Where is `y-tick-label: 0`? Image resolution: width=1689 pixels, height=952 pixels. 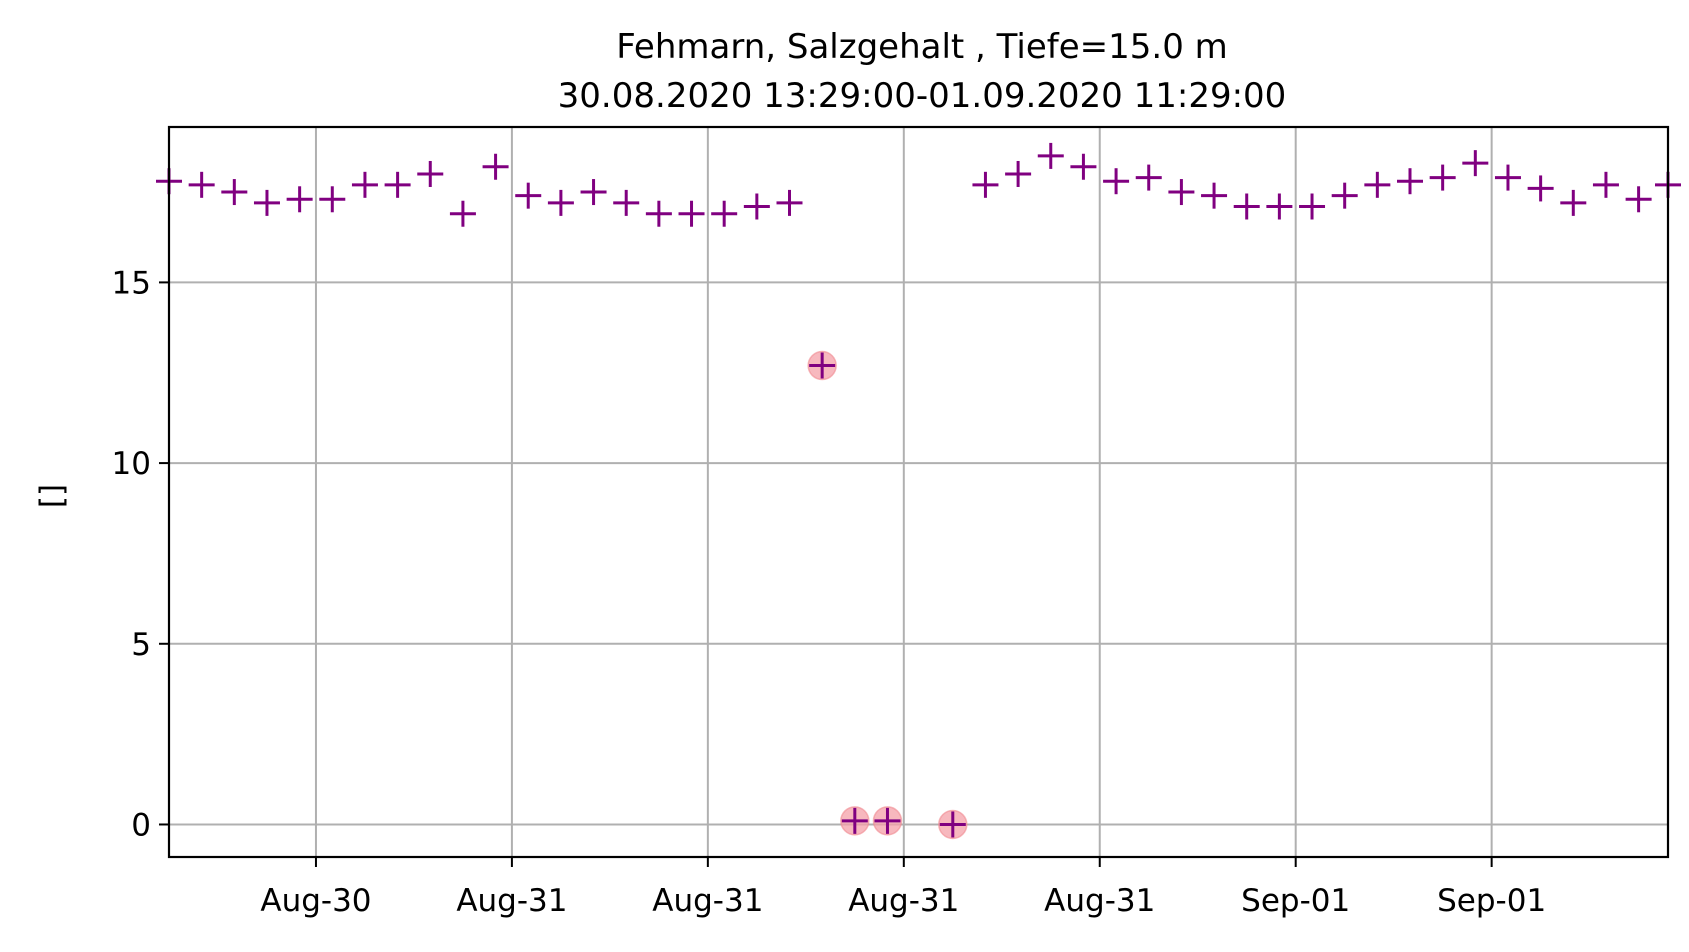
y-tick-label: 0 is located at coordinates (141, 825).